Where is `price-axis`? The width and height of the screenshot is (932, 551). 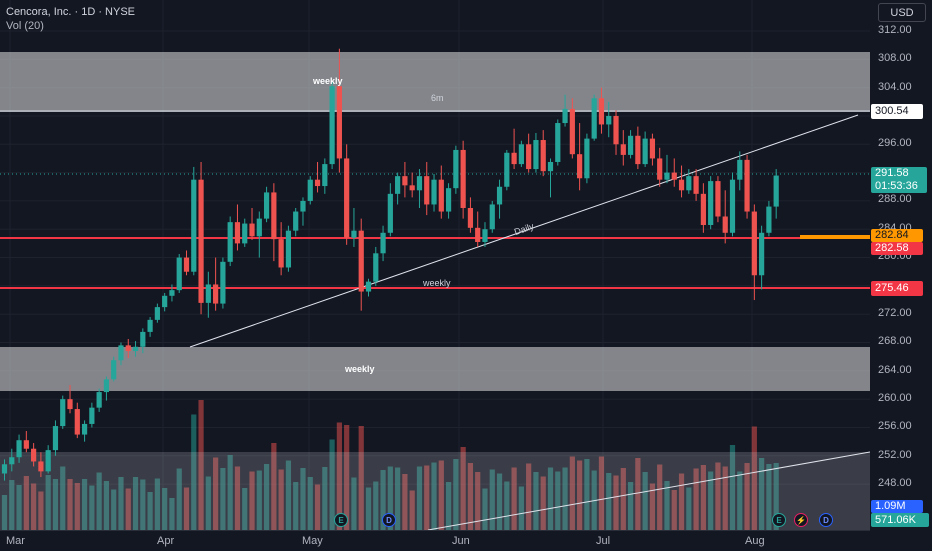 price-axis is located at coordinates (901, 275).